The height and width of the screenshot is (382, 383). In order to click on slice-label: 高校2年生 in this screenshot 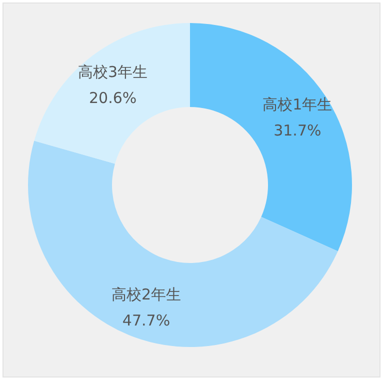, I will do `click(146, 294)`.